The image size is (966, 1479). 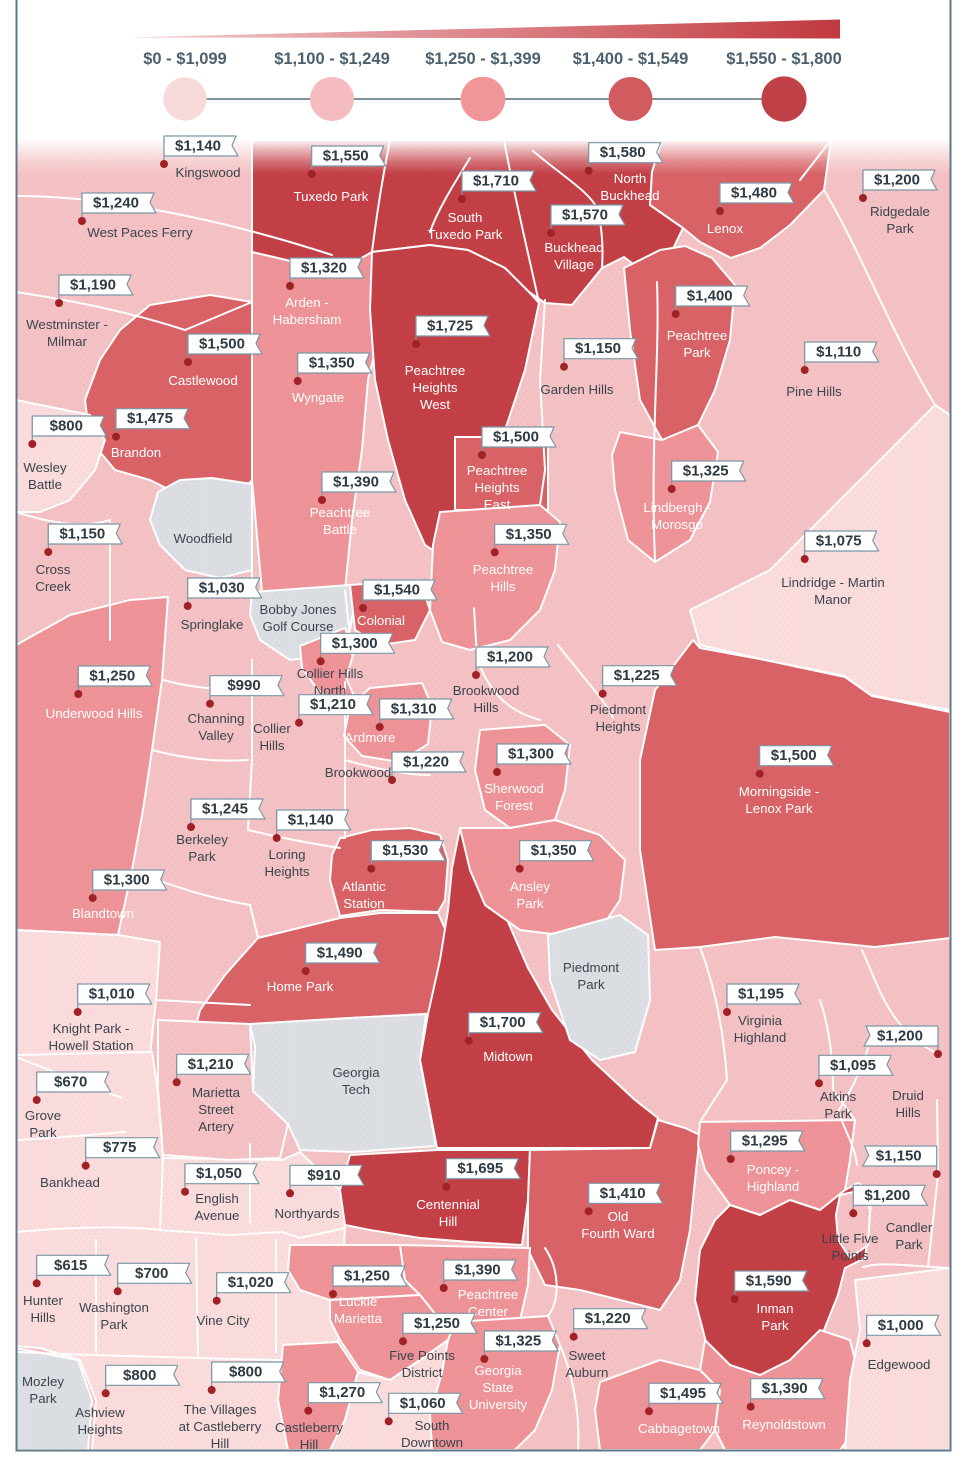 What do you see at coordinates (710, 296) in the screenshot?
I see `svg-text: $1,400` at bounding box center [710, 296].